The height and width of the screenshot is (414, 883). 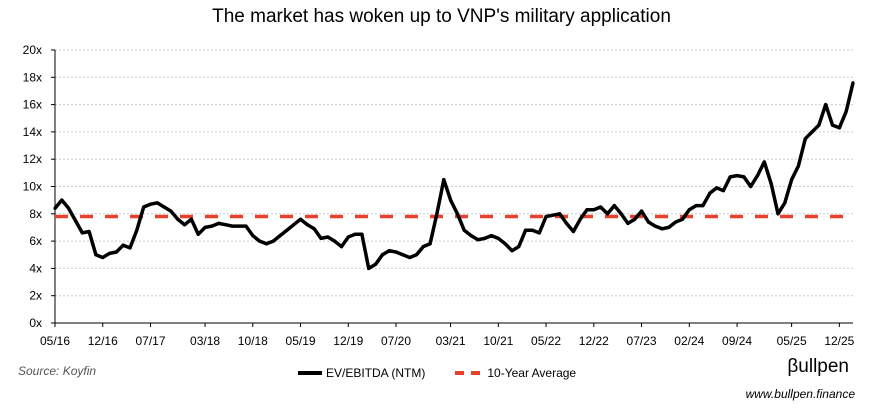 What do you see at coordinates (32, 159) in the screenshot?
I see `y-tick-label: 12x` at bounding box center [32, 159].